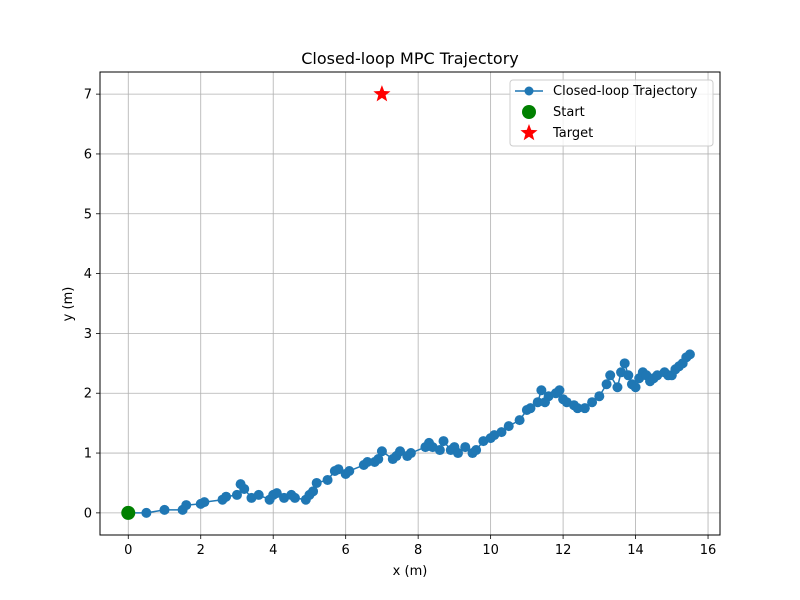  I want to click on x-tick-label: 2, so click(201, 550).